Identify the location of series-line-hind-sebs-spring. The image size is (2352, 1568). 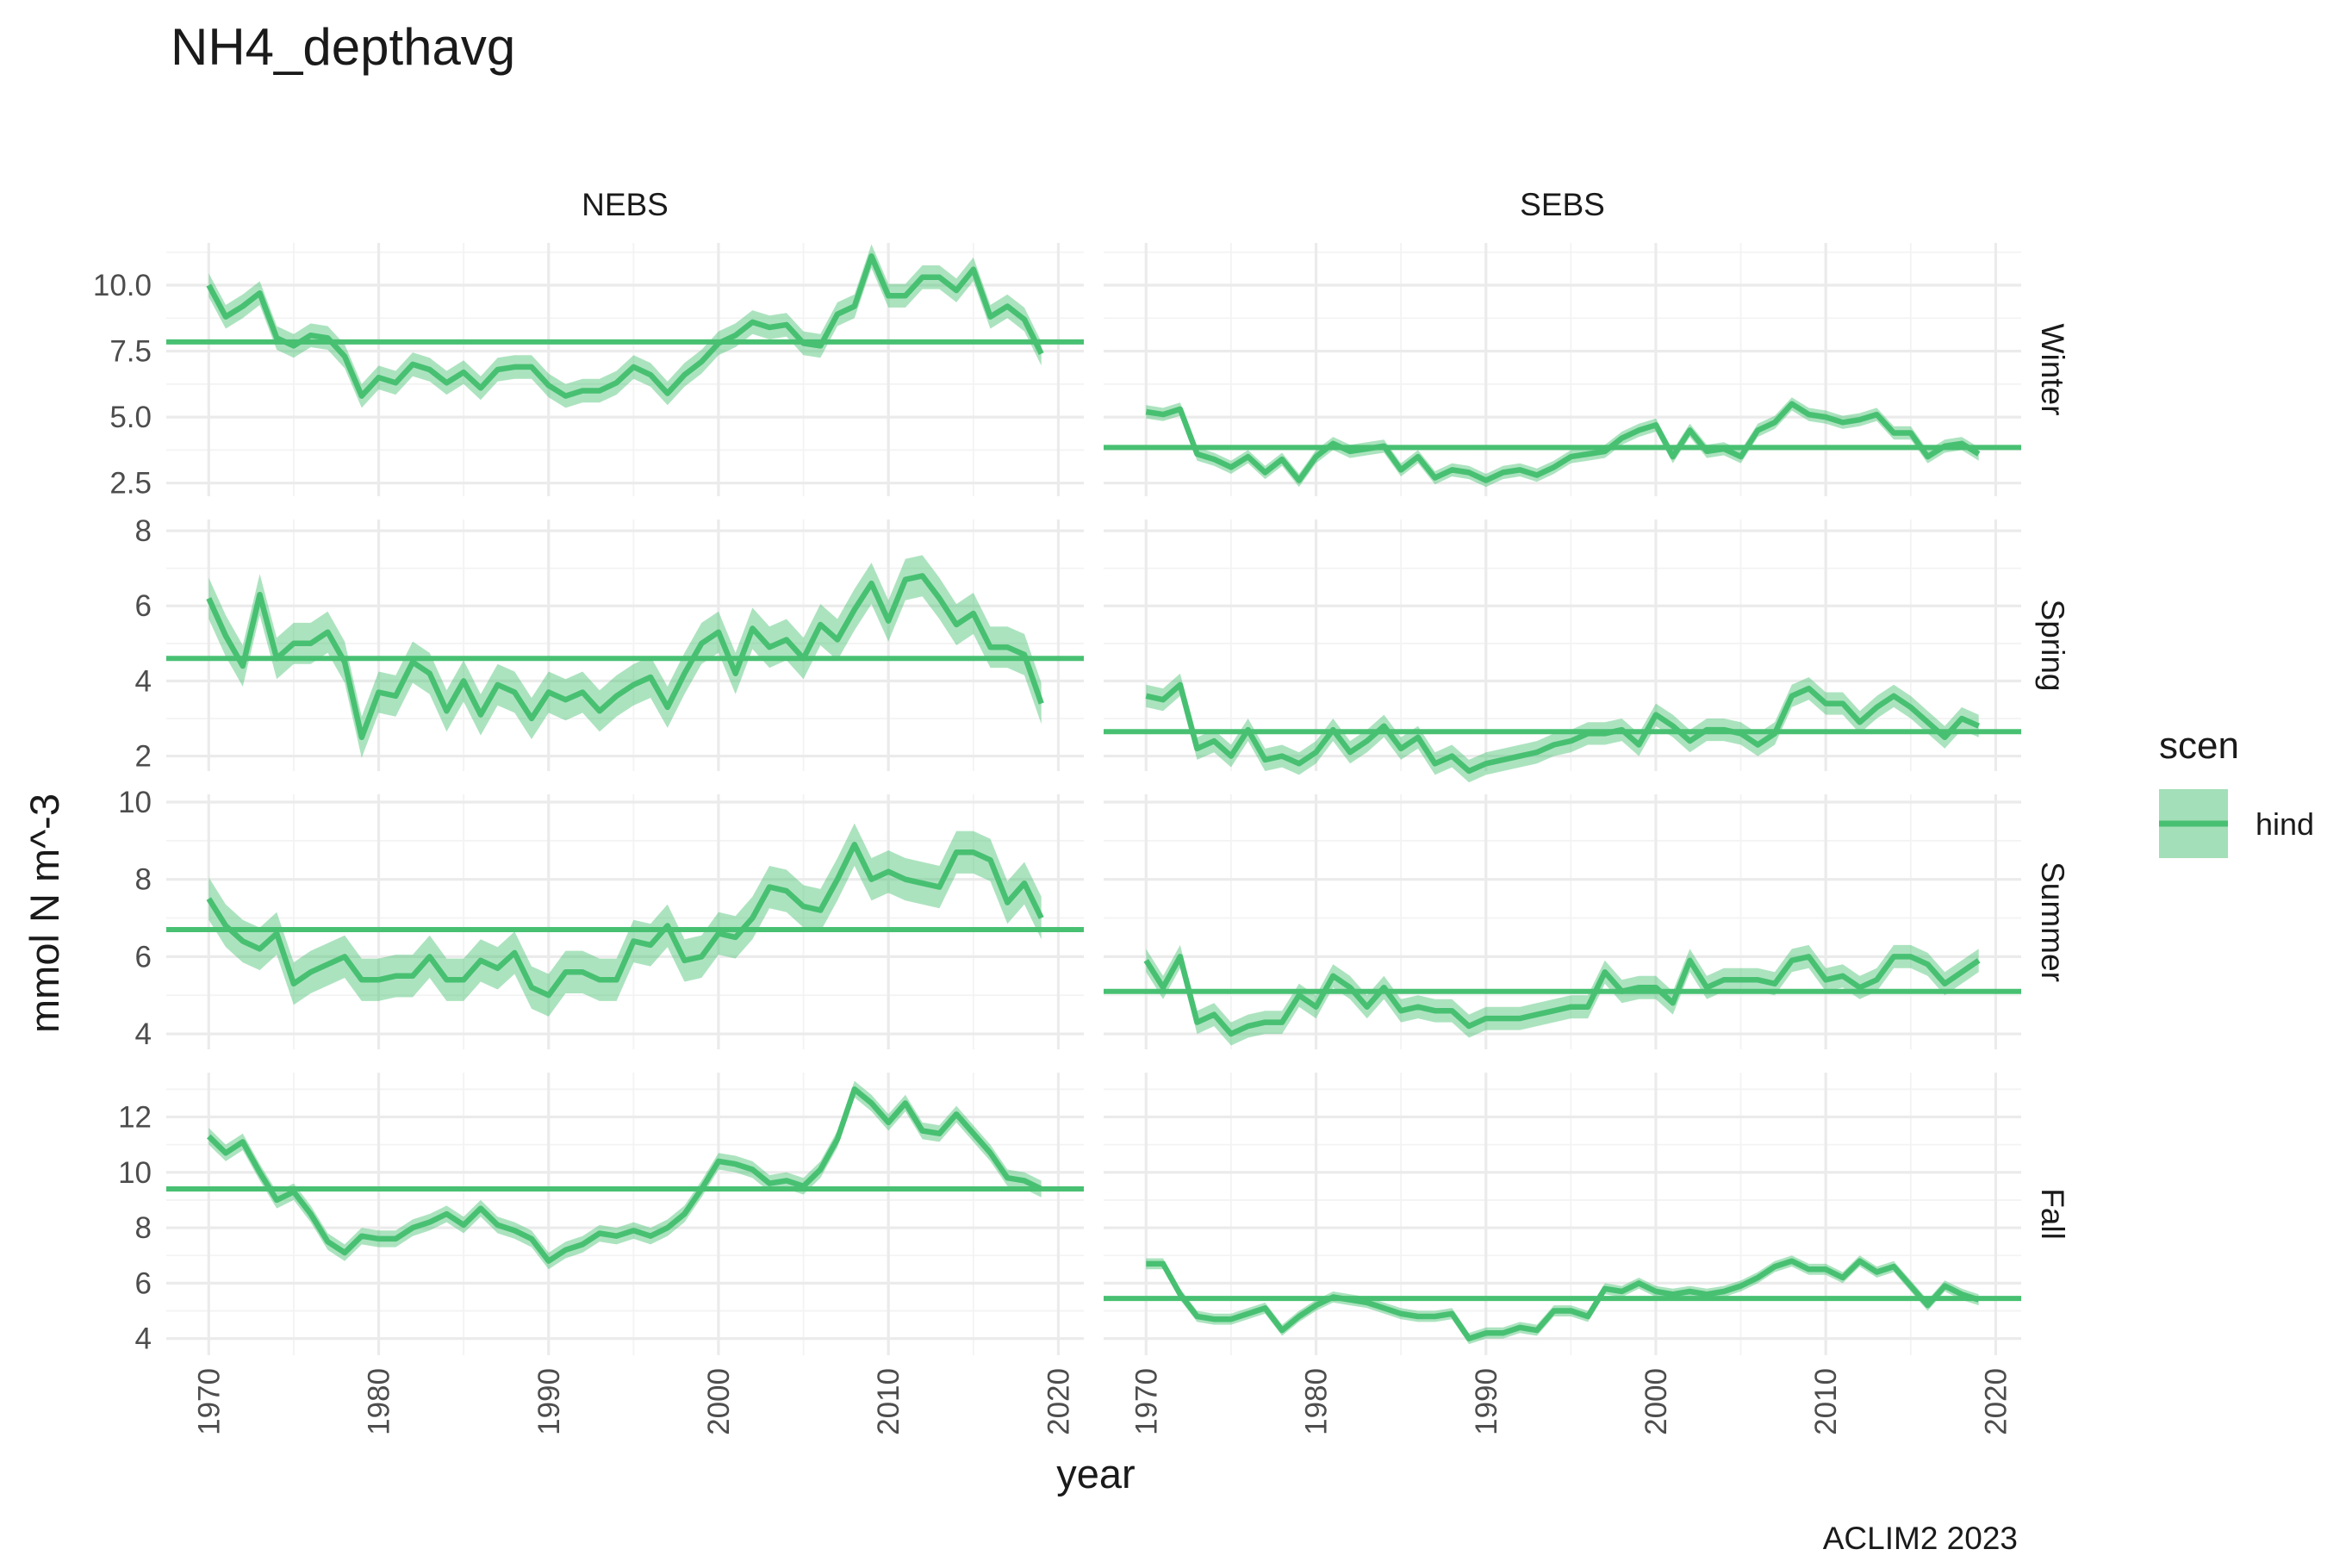
(1563, 728).